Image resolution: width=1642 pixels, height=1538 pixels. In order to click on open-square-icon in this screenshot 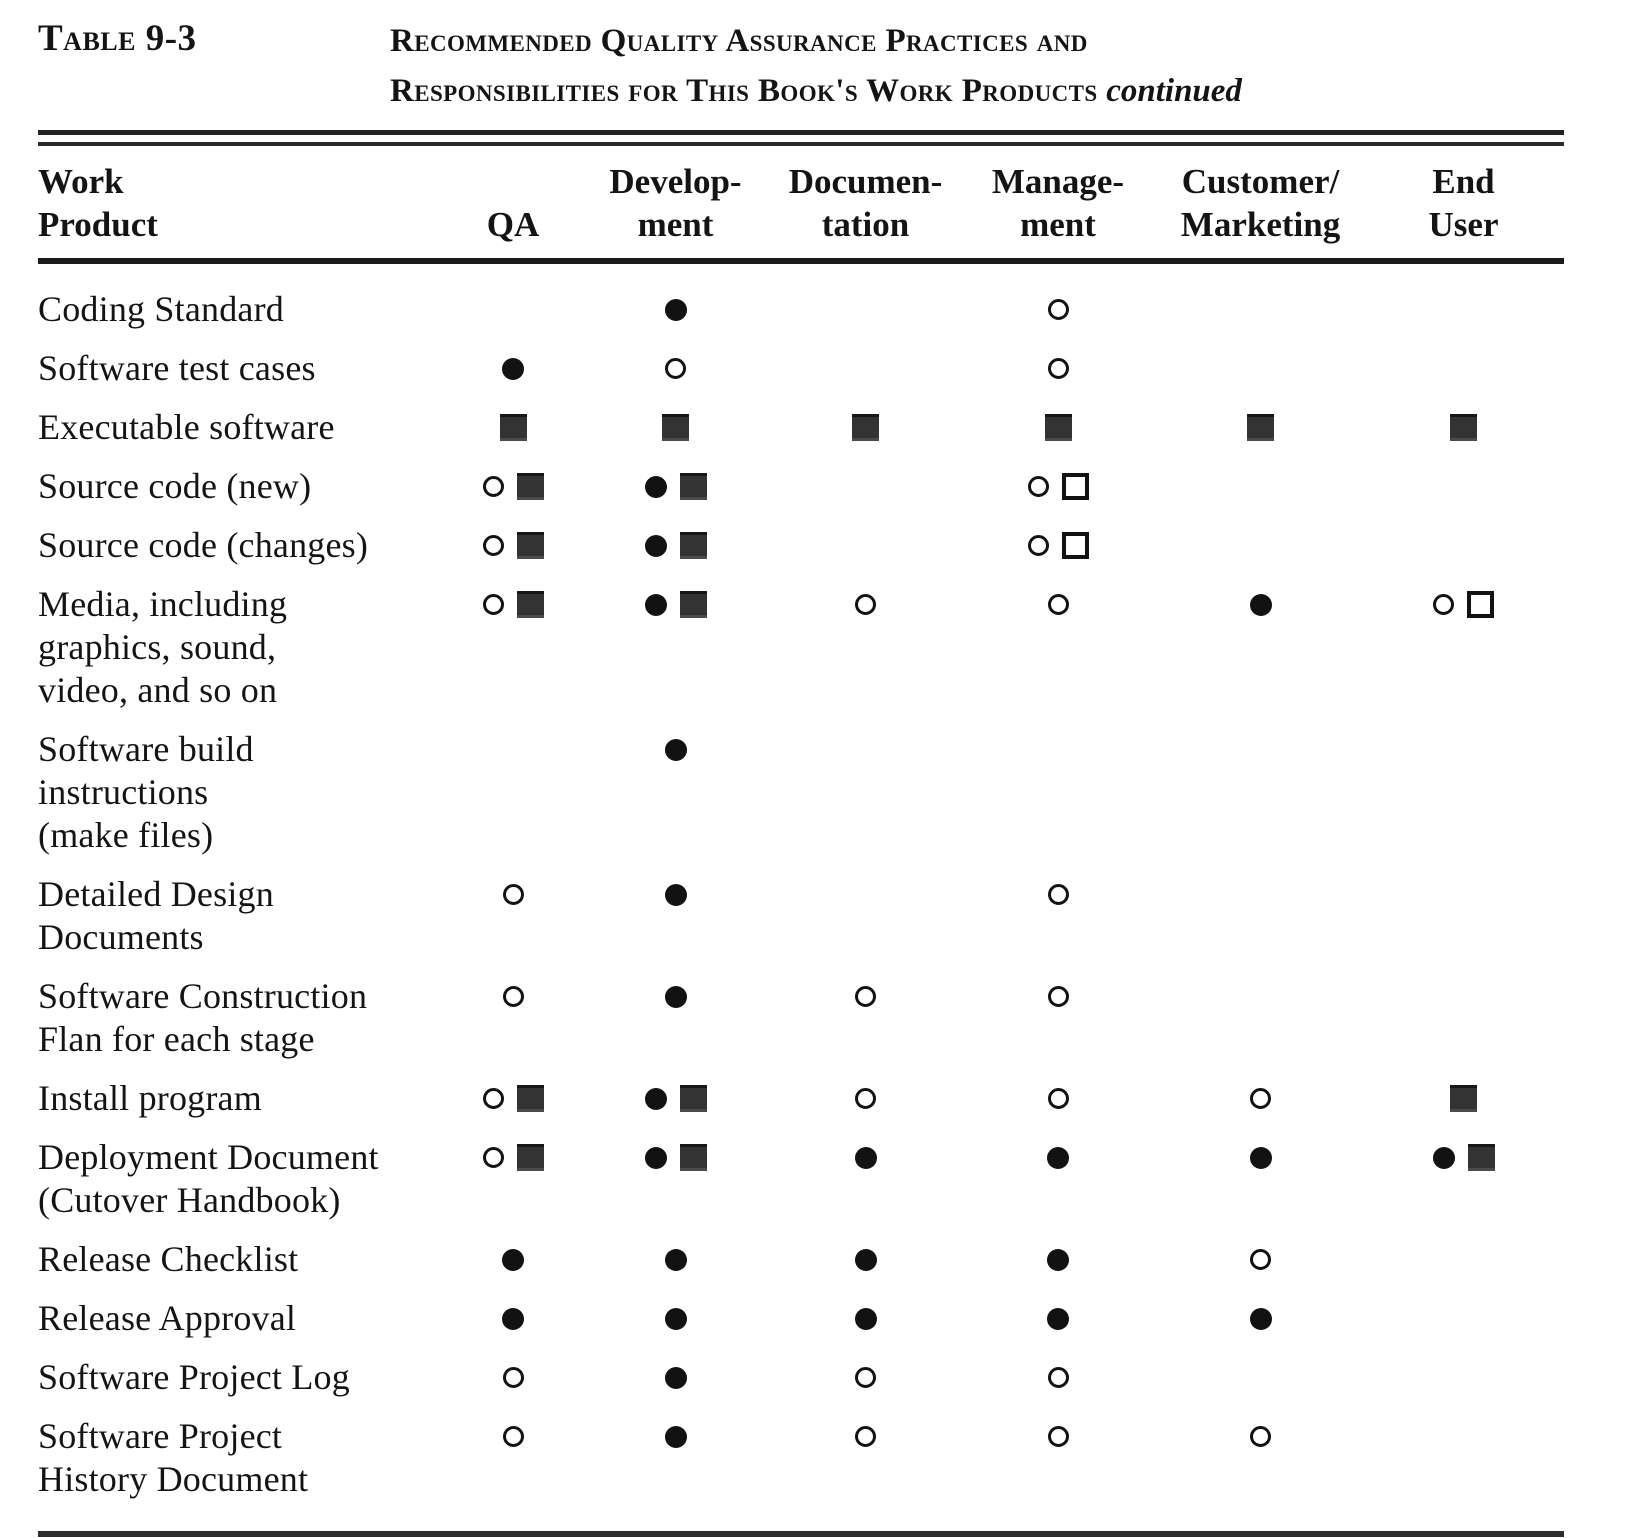, I will do `click(1480, 604)`.